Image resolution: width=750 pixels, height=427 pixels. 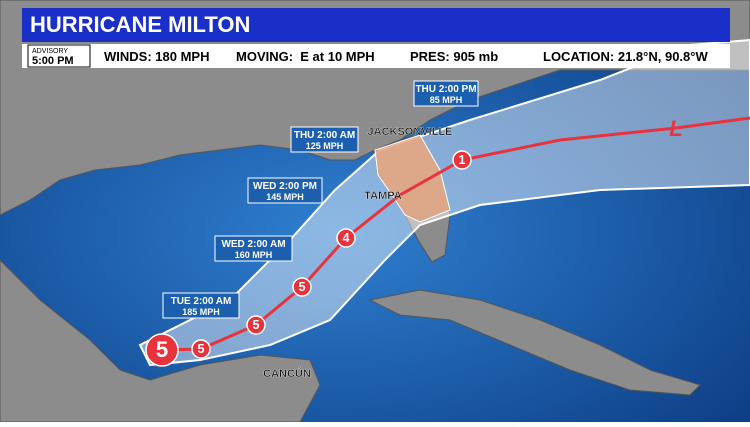 I want to click on low-marker: L, so click(x=675, y=128).